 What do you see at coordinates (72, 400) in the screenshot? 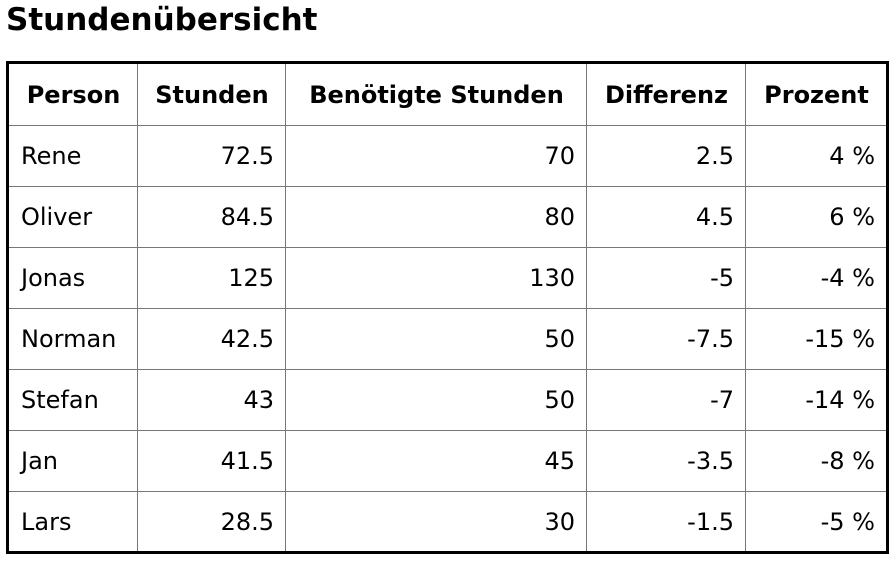
I see `cell-person: Stefan` at bounding box center [72, 400].